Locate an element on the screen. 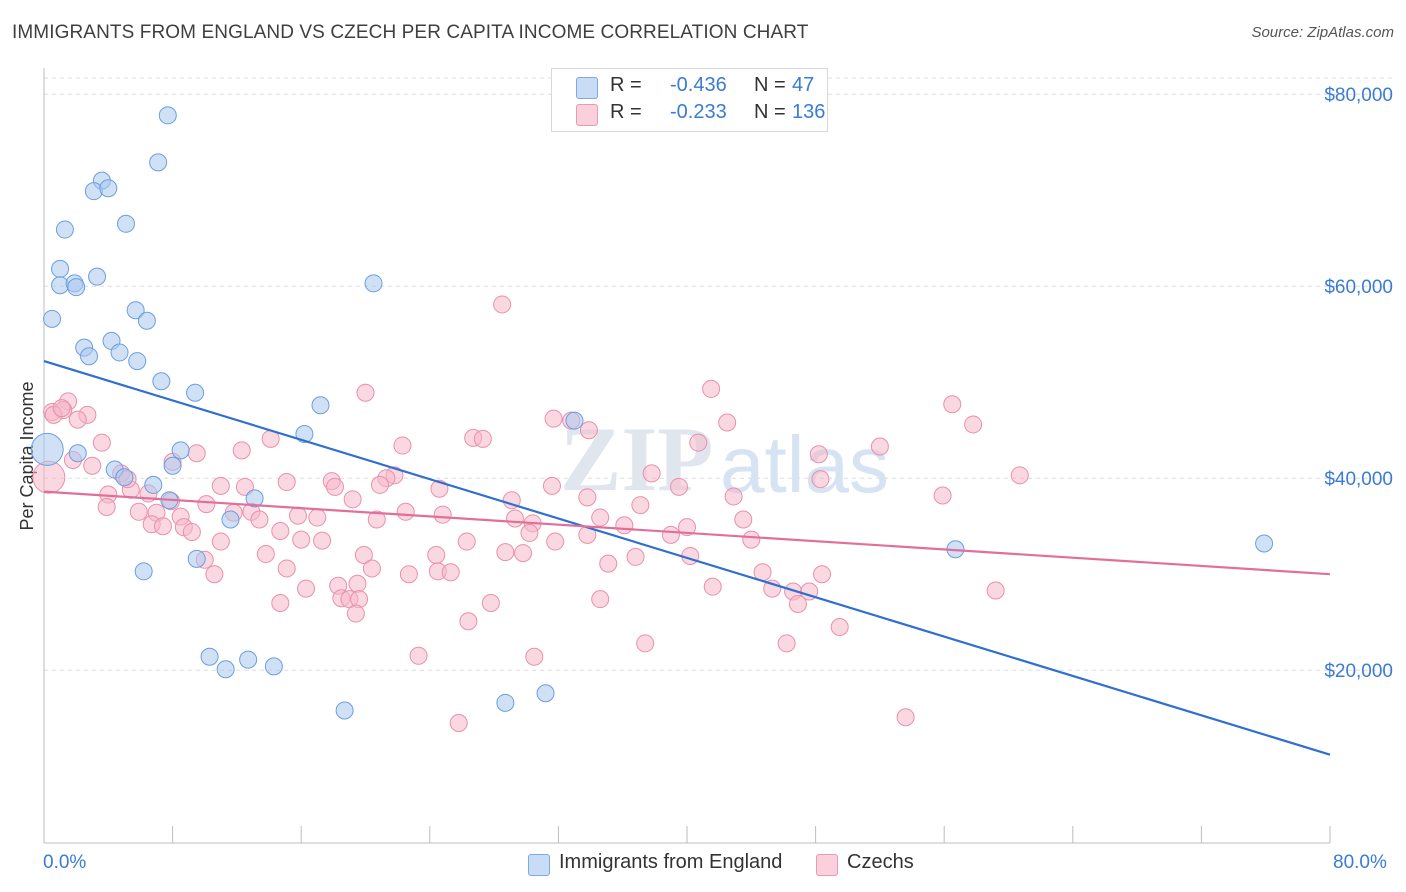 The width and height of the screenshot is (1406, 892). y-tick-labels: $20,000 $40,000 $60,000 $80,000 is located at coordinates (1358, 383).